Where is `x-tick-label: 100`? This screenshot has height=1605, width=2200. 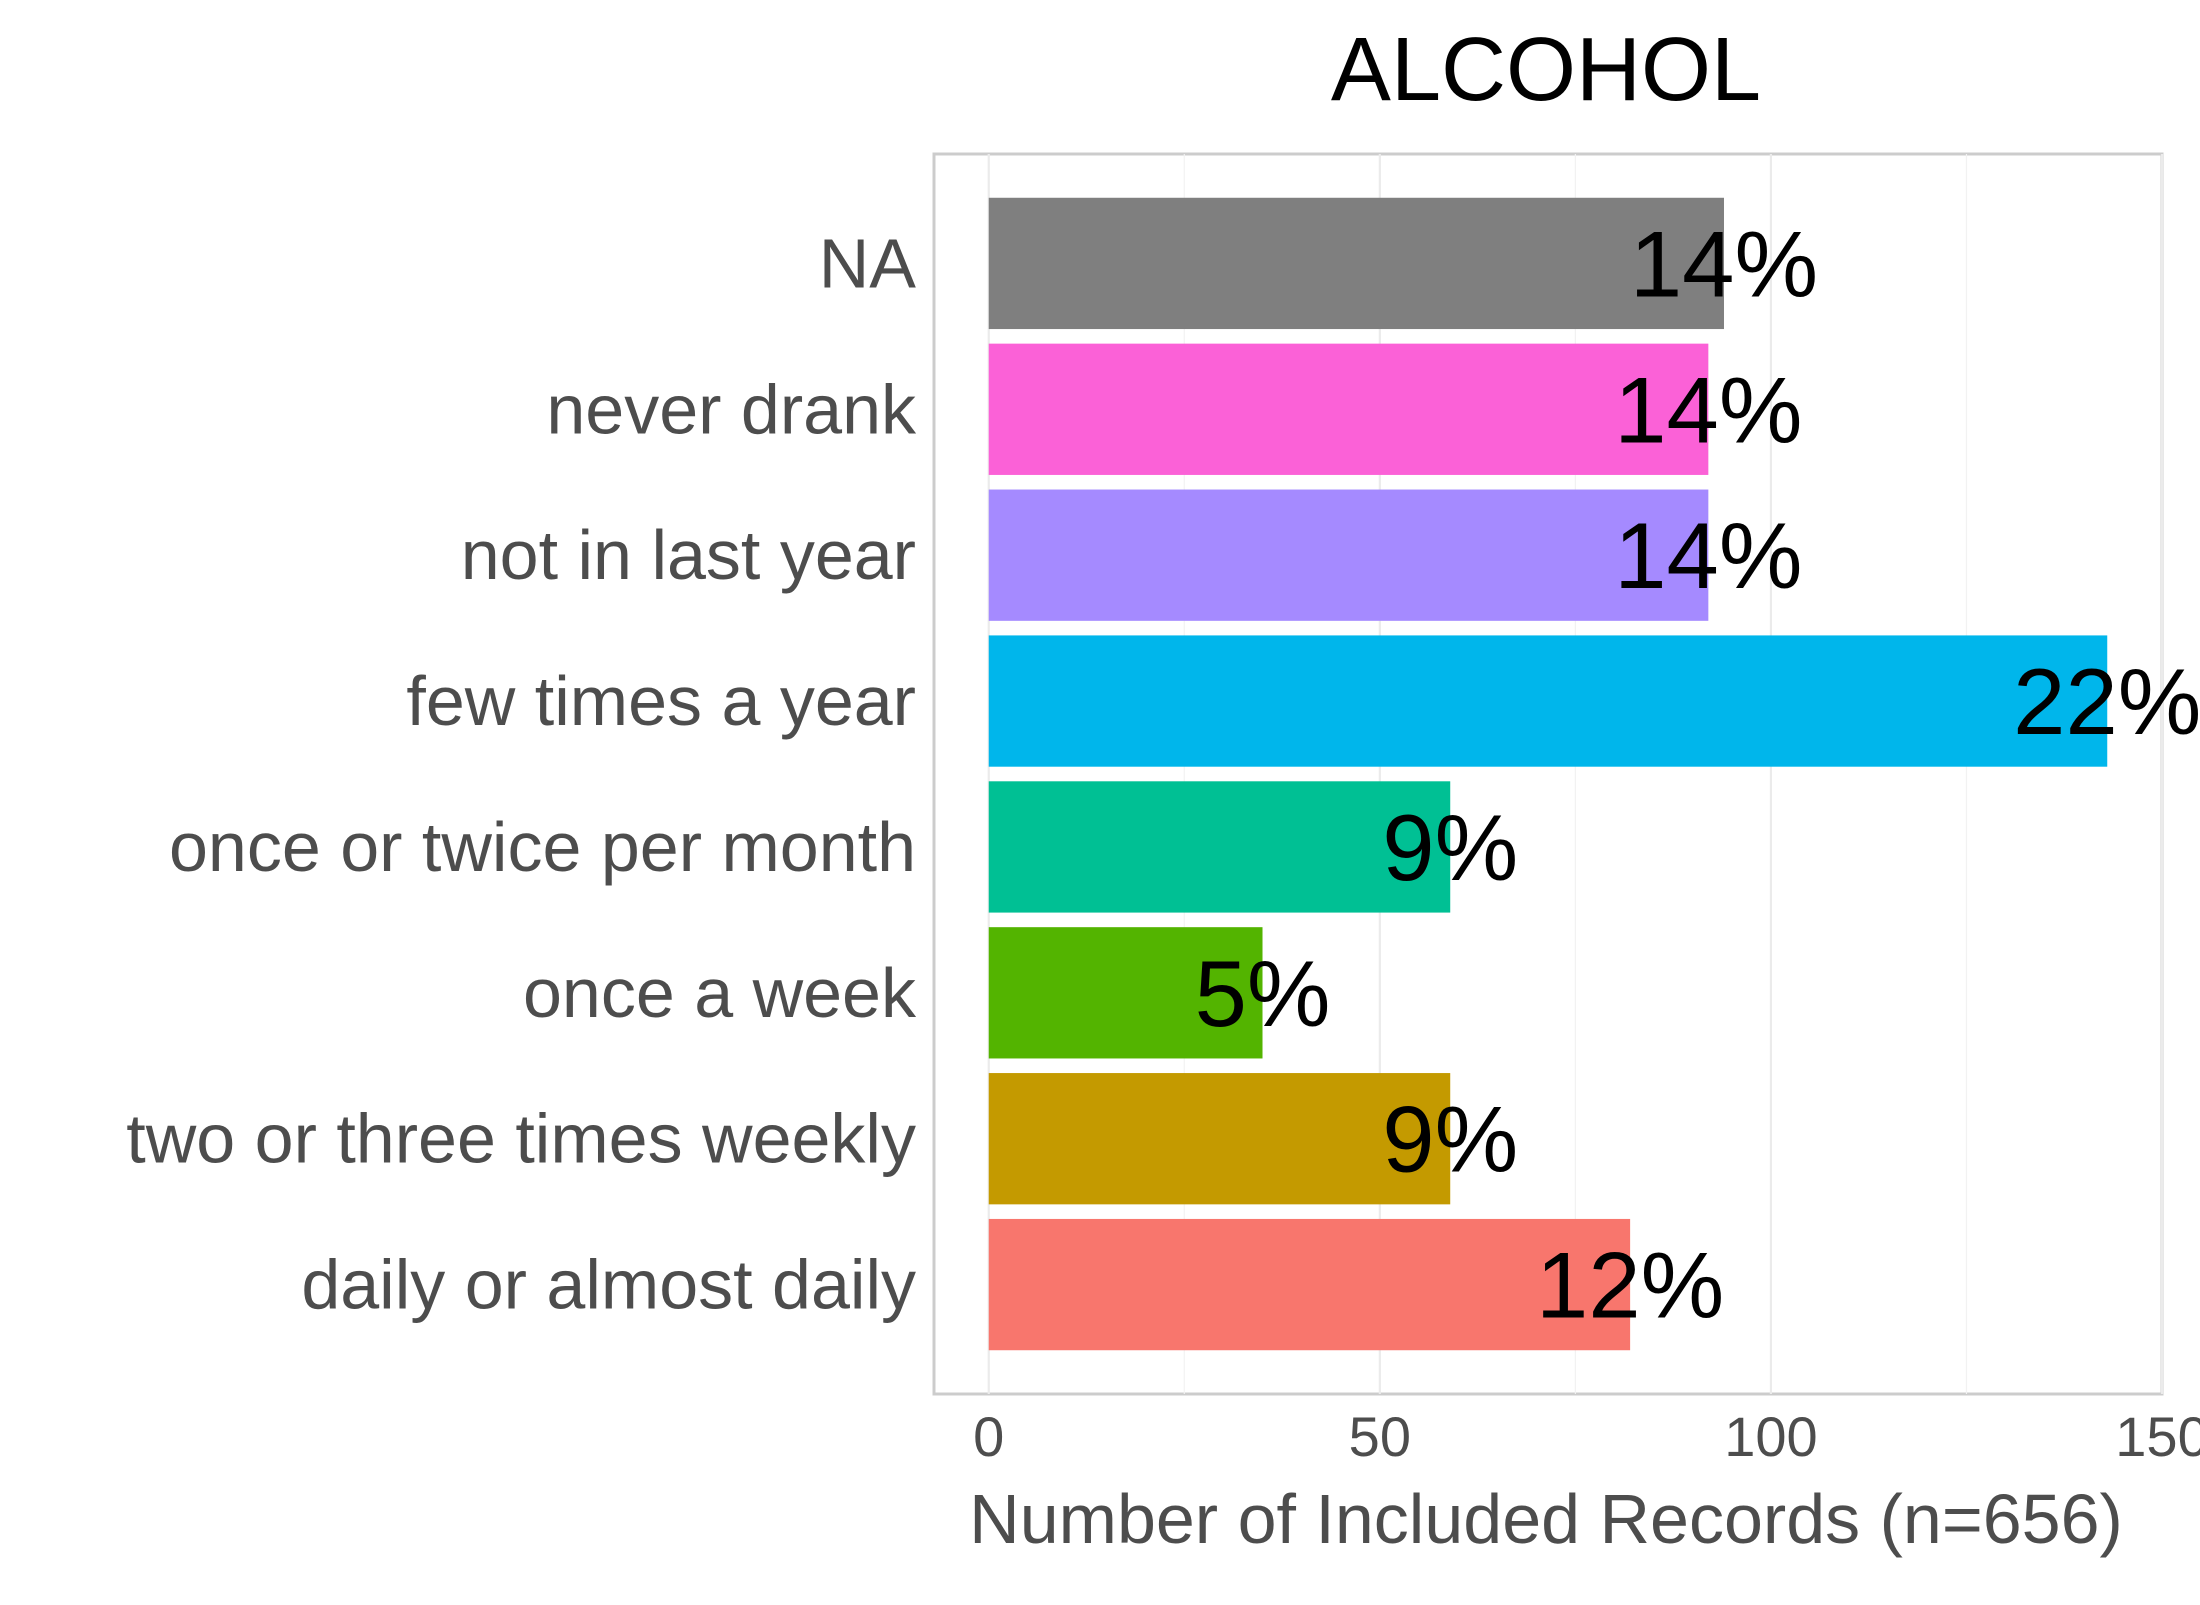
x-tick-label: 100 is located at coordinates (1770, 1436).